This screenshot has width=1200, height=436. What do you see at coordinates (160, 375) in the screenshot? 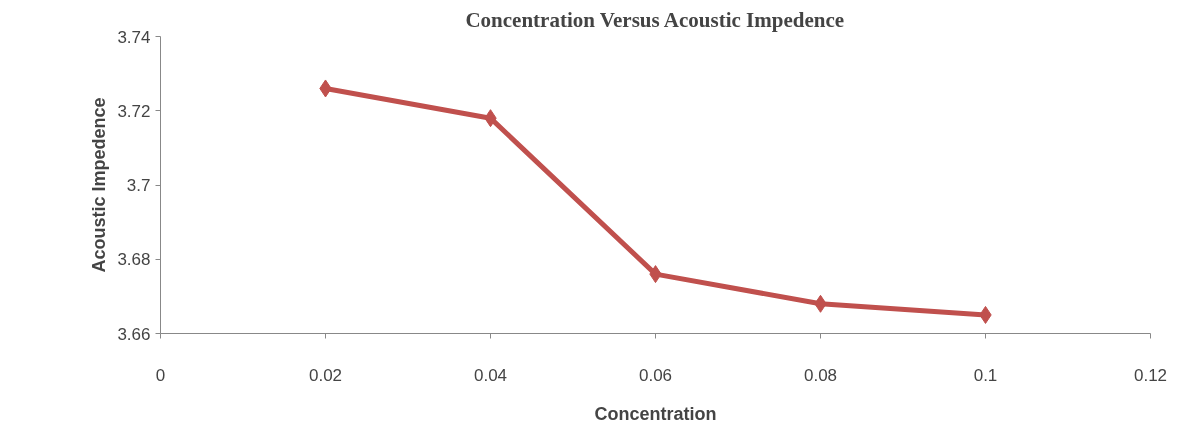
I see `x-tick-label: 0` at bounding box center [160, 375].